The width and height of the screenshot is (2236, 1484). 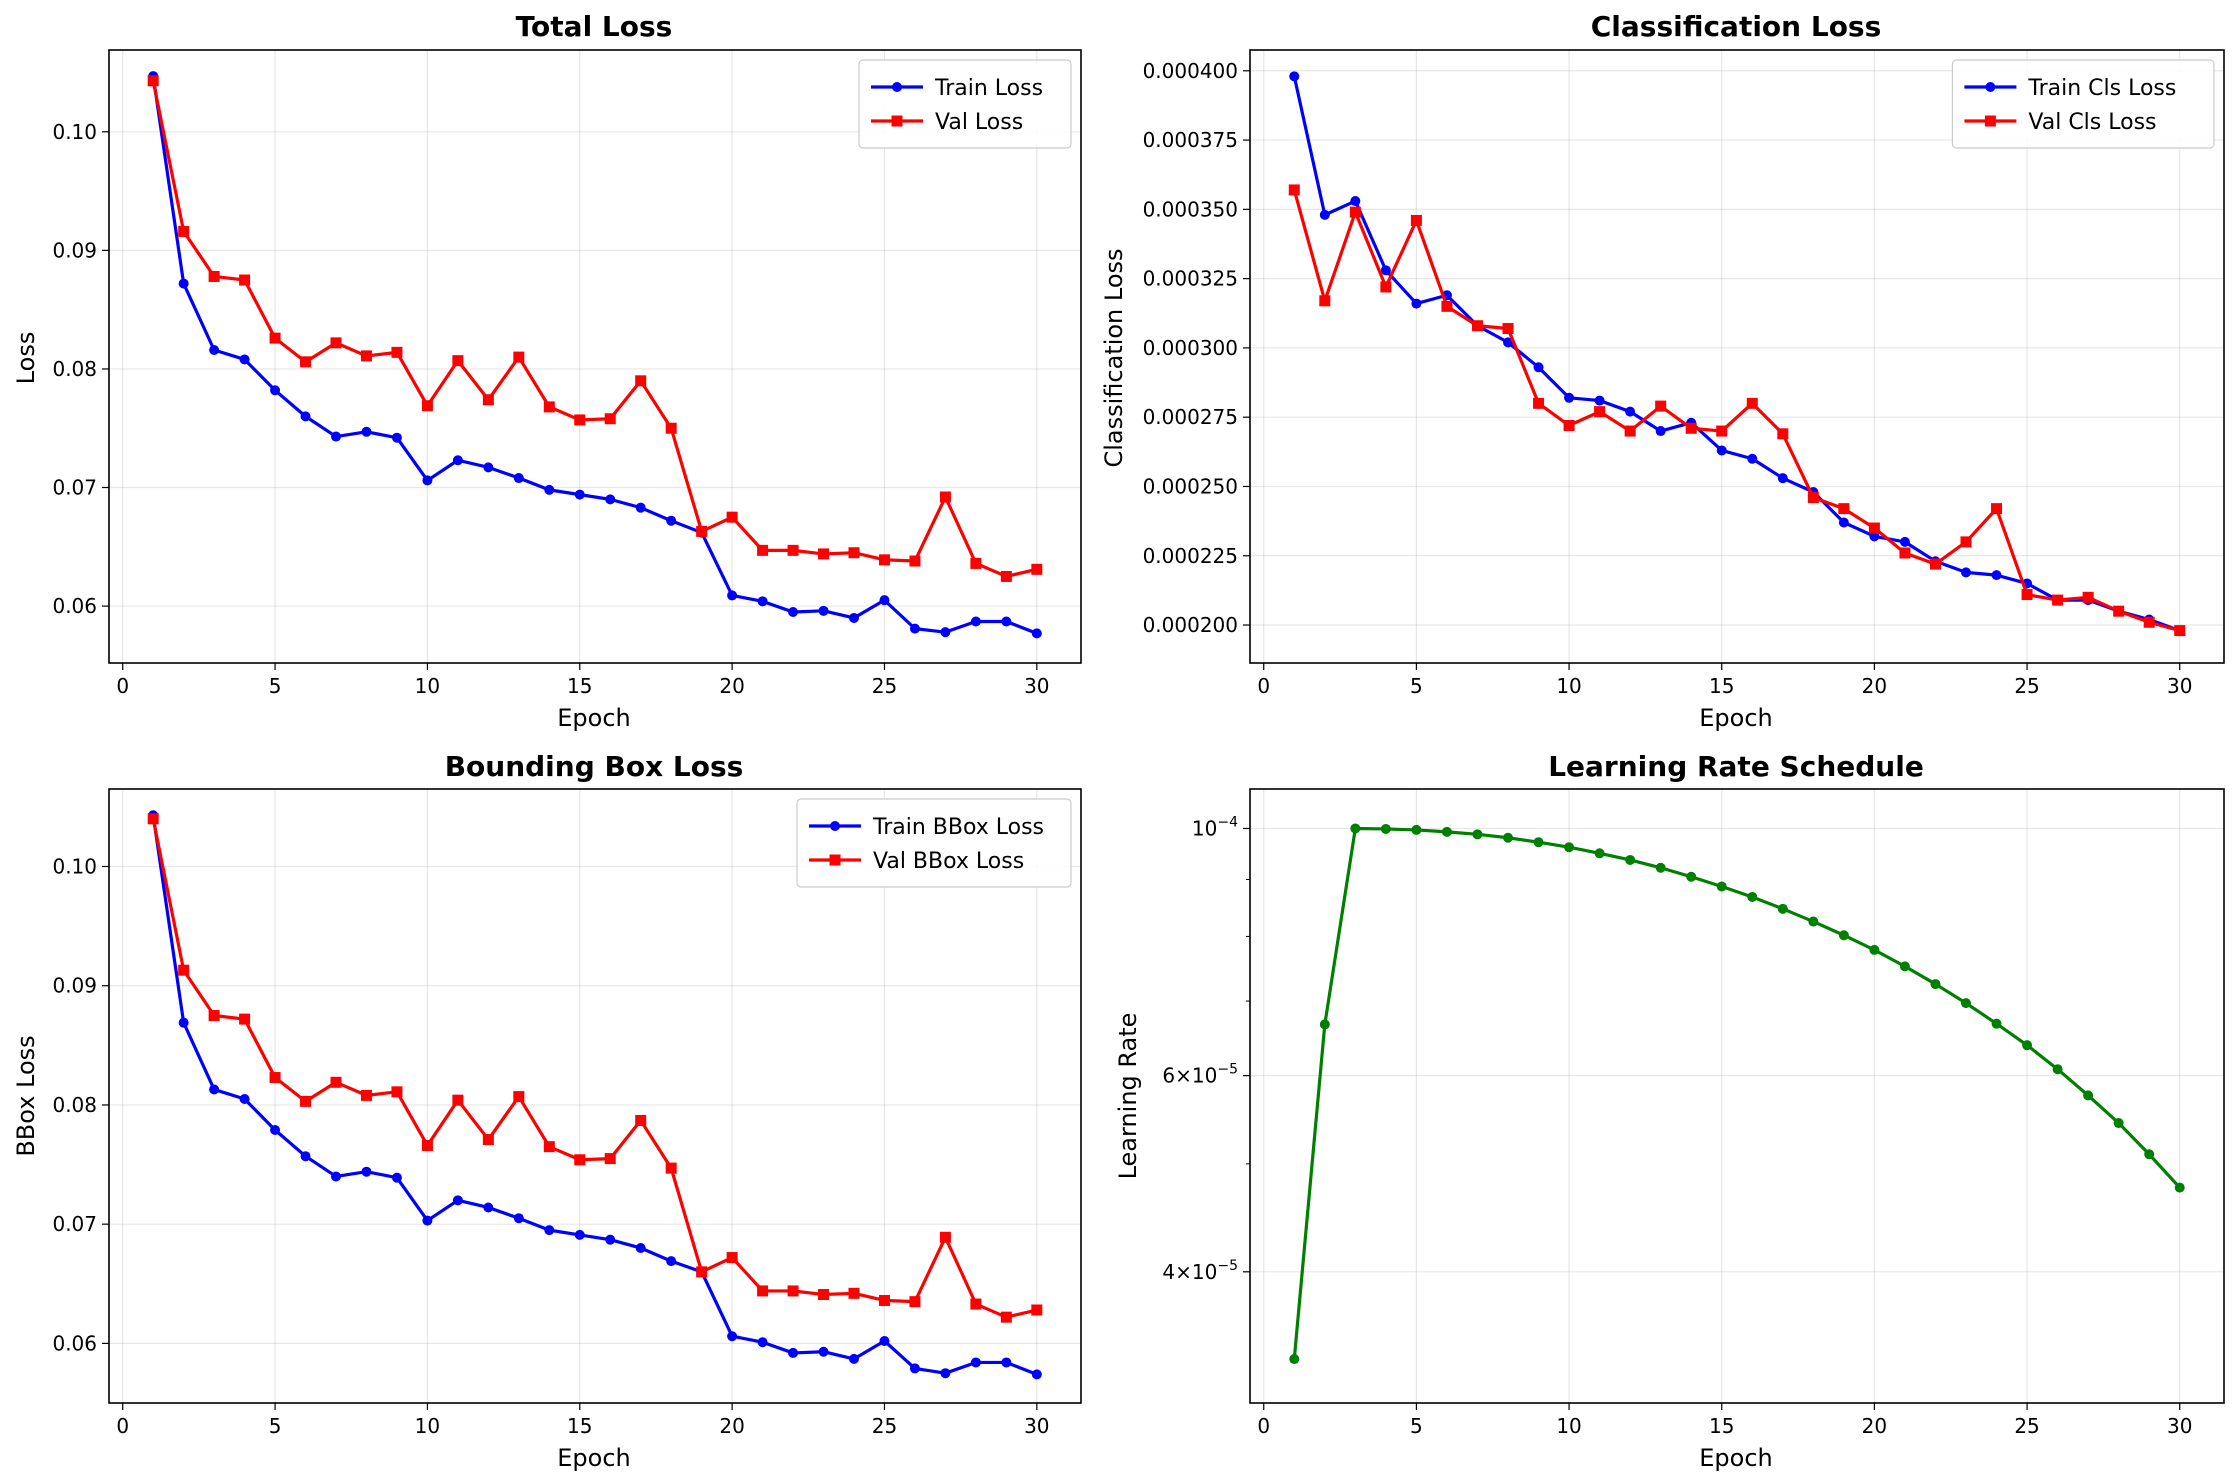 What do you see at coordinates (74, 250) in the screenshot?
I see `total-loss-y-tick-label: 0.09` at bounding box center [74, 250].